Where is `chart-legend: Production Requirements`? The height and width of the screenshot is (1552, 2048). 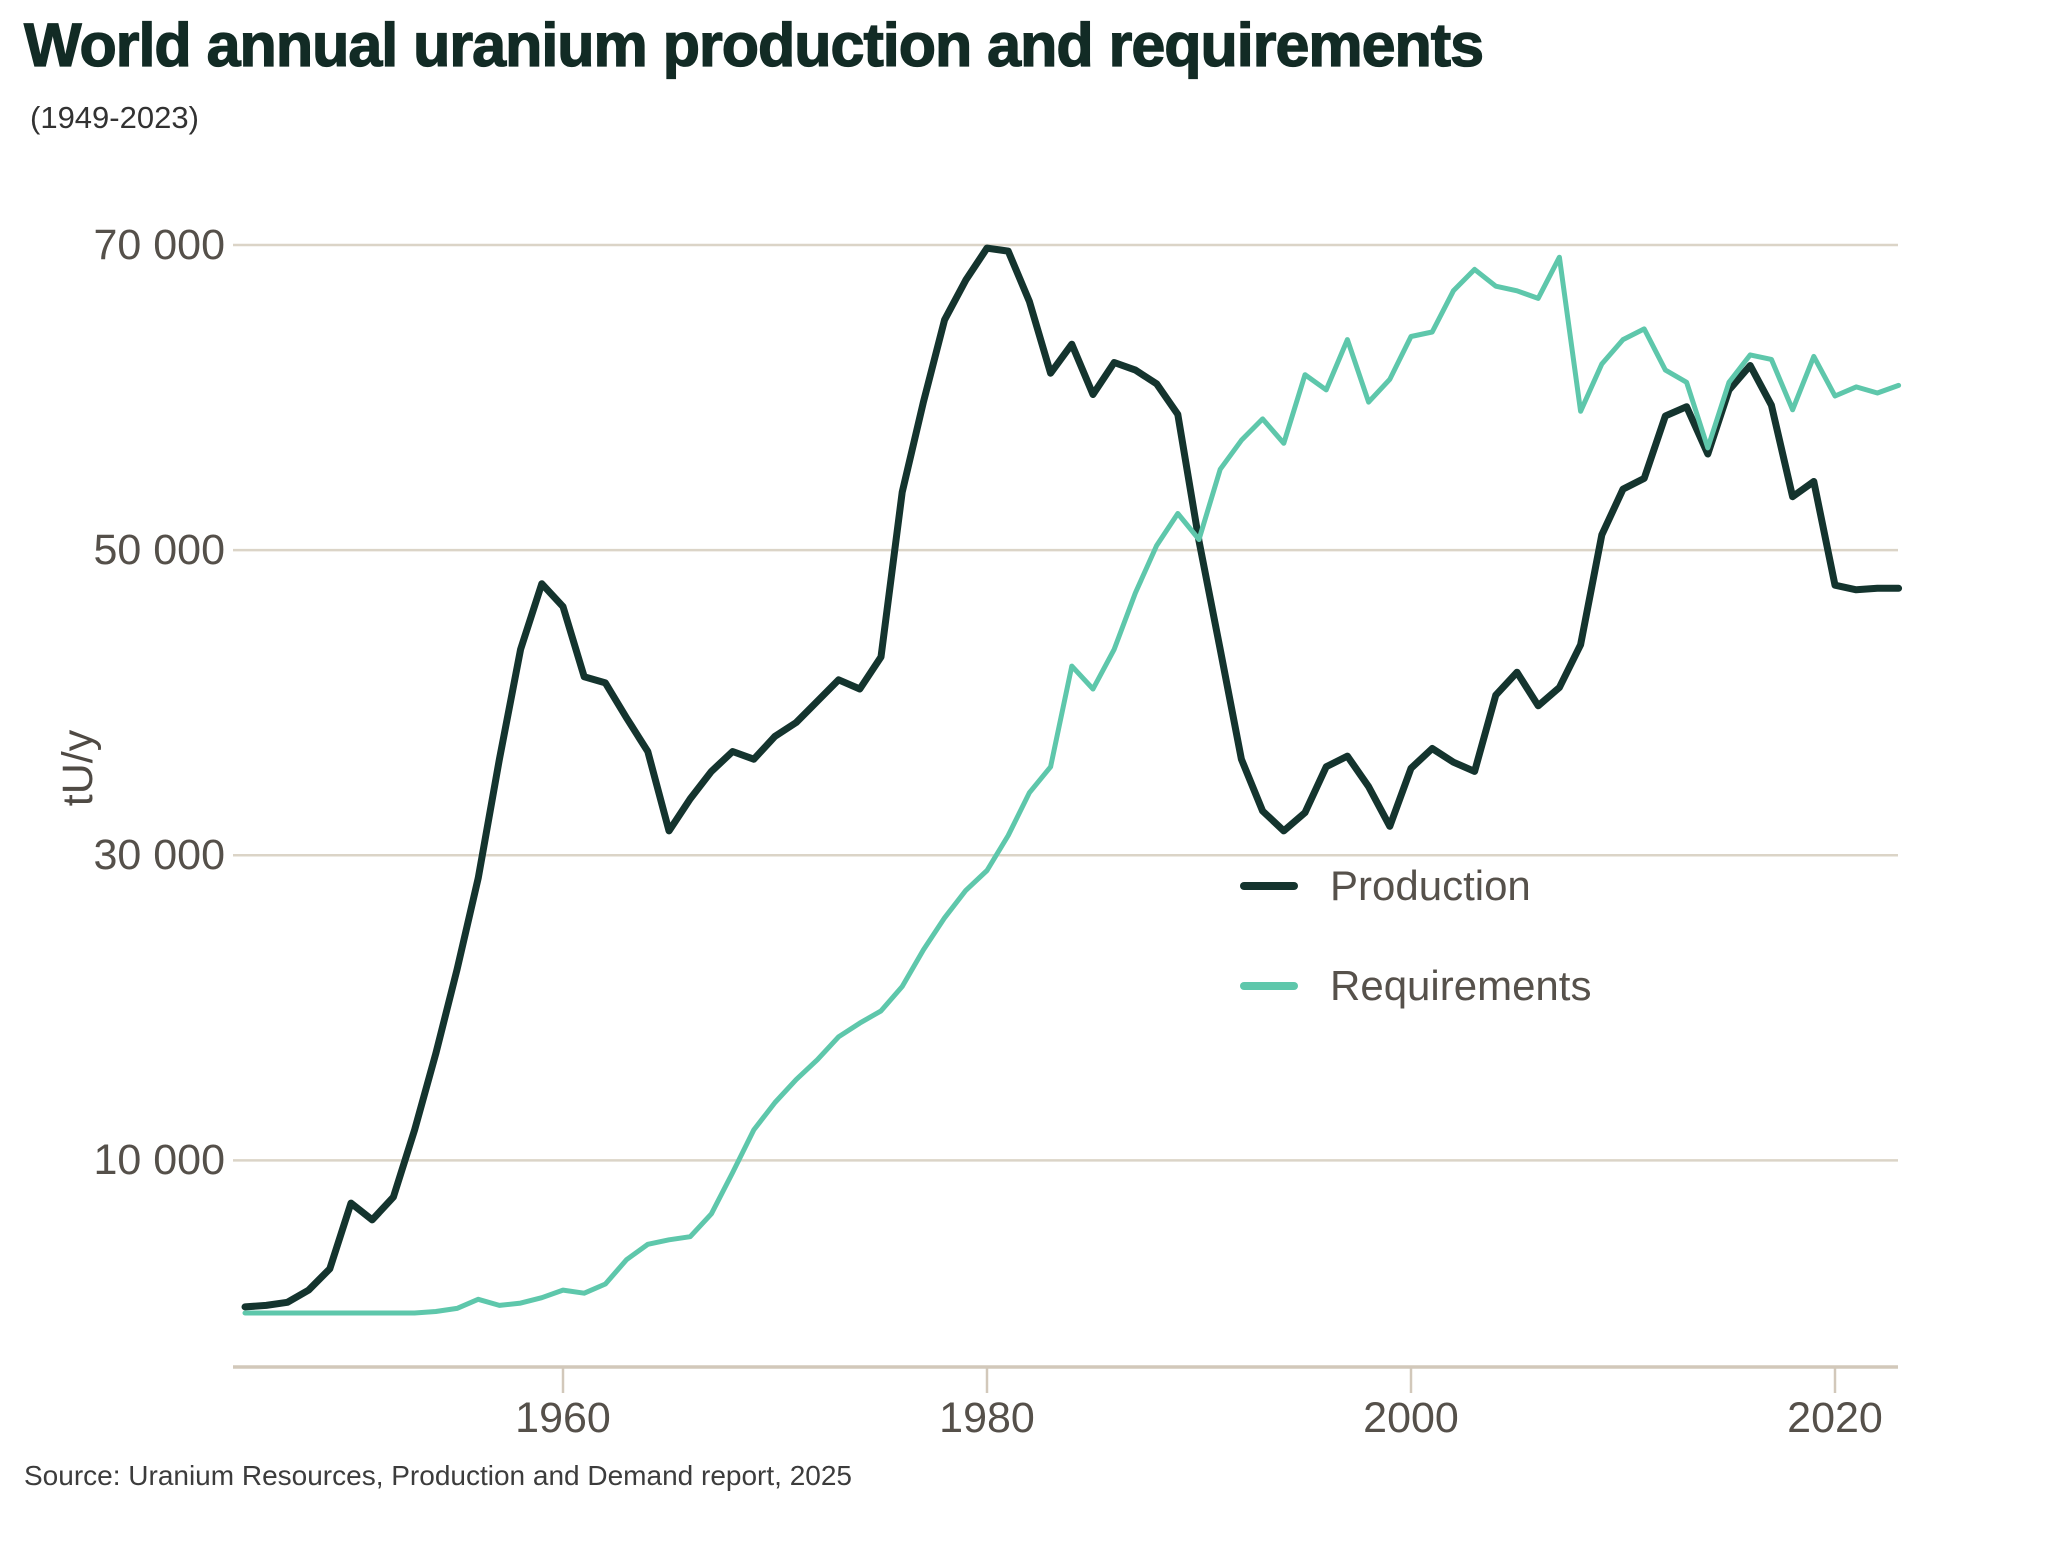 chart-legend: Production Requirements is located at coordinates (1415, 962).